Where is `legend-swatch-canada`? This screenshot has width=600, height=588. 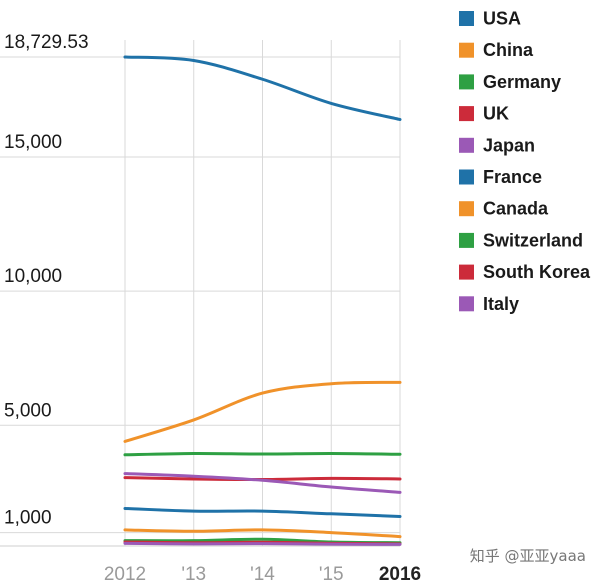
legend-swatch-canada is located at coordinates (466, 209).